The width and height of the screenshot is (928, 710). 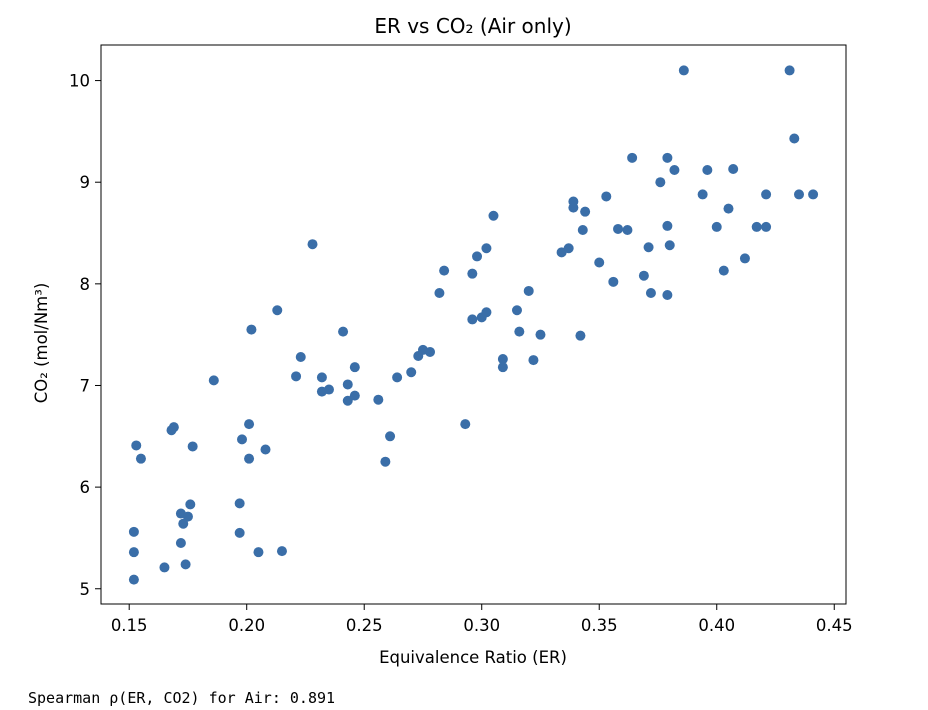 I want to click on y-tick-label: 5, so click(x=85, y=589).